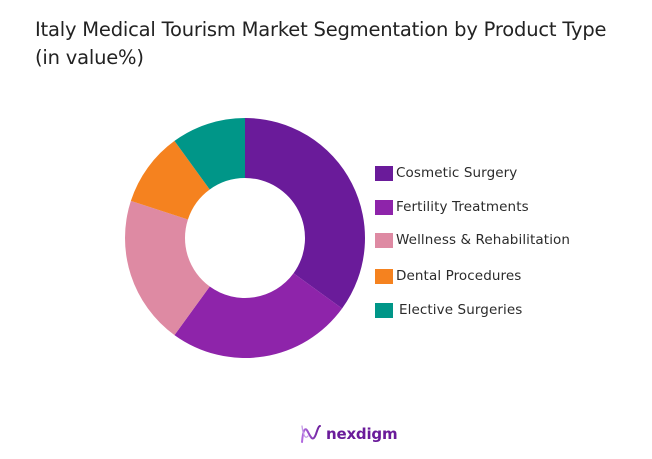  I want to click on donut-slice-wellness-rehabilitation, so click(167, 268).